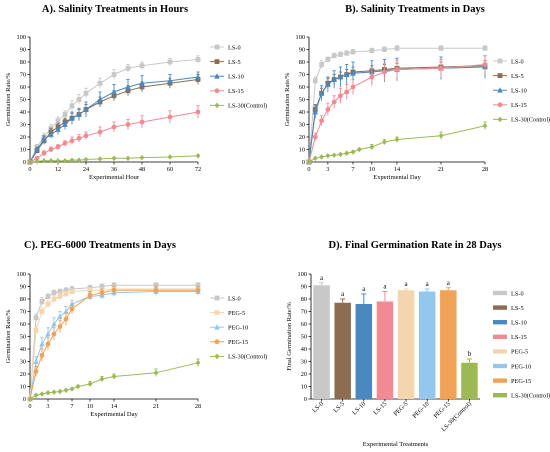 Image resolution: width=550 pixels, height=452 pixels. Describe the element at coordinates (383, 350) in the screenshot. I see `bar-group: a LS-15` at that location.